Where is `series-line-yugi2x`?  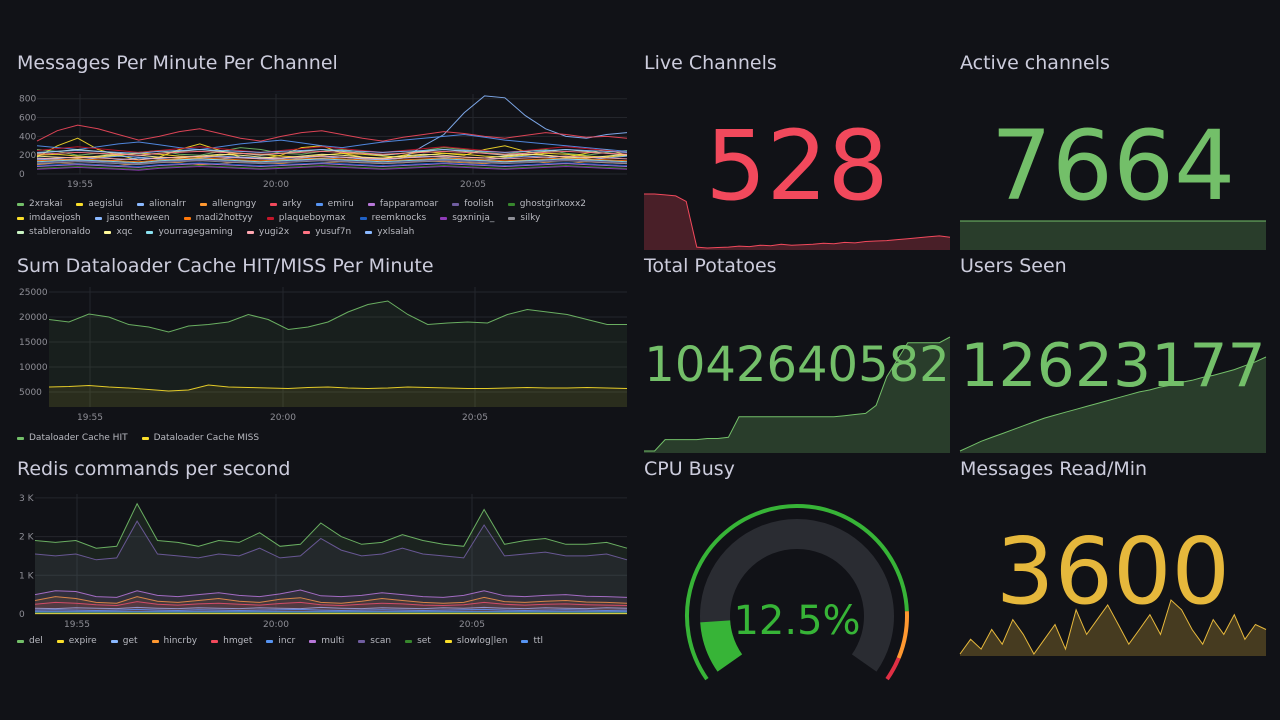 series-line-yugi2x is located at coordinates (332, 158).